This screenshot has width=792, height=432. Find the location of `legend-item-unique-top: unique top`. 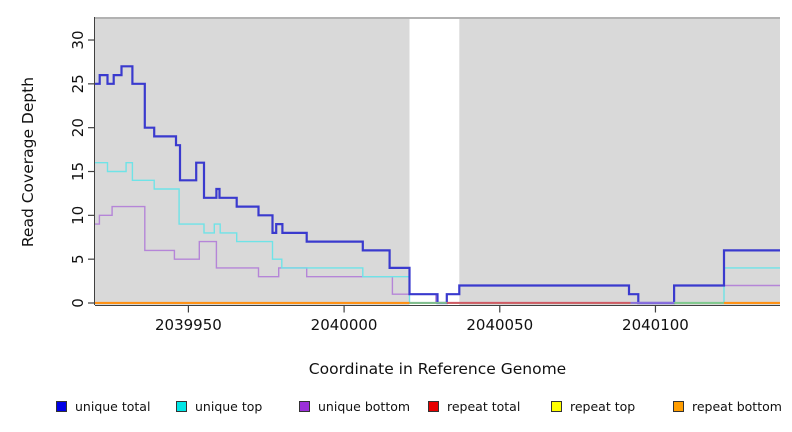

legend-item-unique-top: unique top is located at coordinates (219, 406).